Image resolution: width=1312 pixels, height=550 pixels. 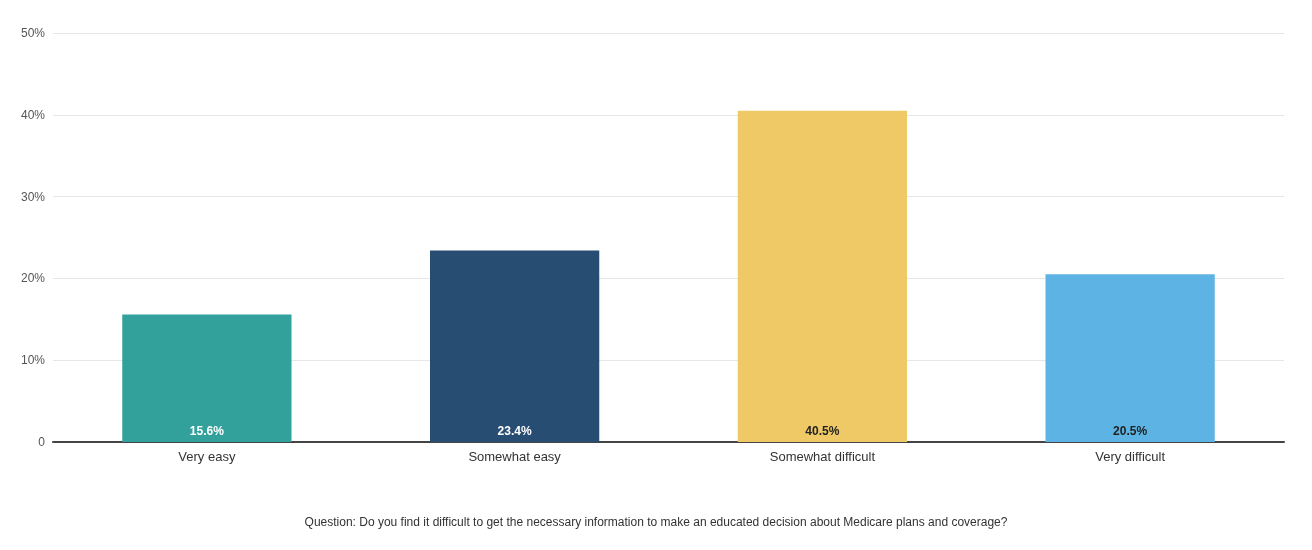 What do you see at coordinates (656, 522) in the screenshot?
I see `text: Question: Do you find it difficult to get the necessary information to make an educated decision about Medicare plans and coverage?` at bounding box center [656, 522].